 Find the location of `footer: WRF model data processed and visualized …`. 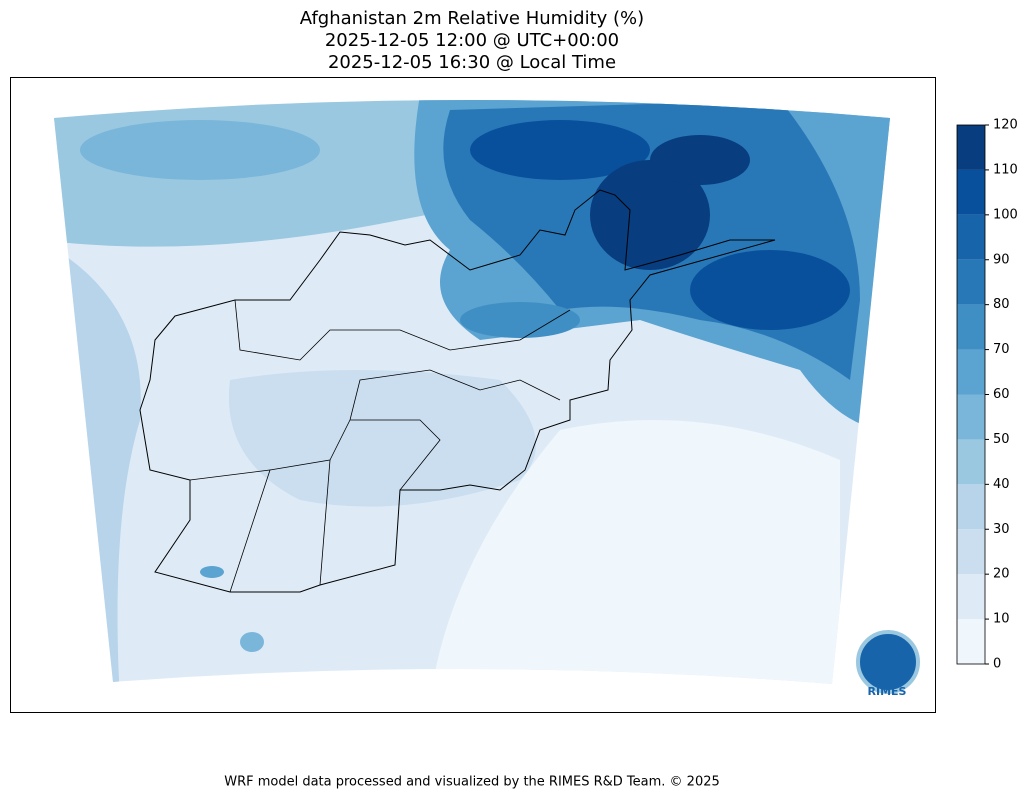

footer: WRF model data processed and visualized … is located at coordinates (472, 782).